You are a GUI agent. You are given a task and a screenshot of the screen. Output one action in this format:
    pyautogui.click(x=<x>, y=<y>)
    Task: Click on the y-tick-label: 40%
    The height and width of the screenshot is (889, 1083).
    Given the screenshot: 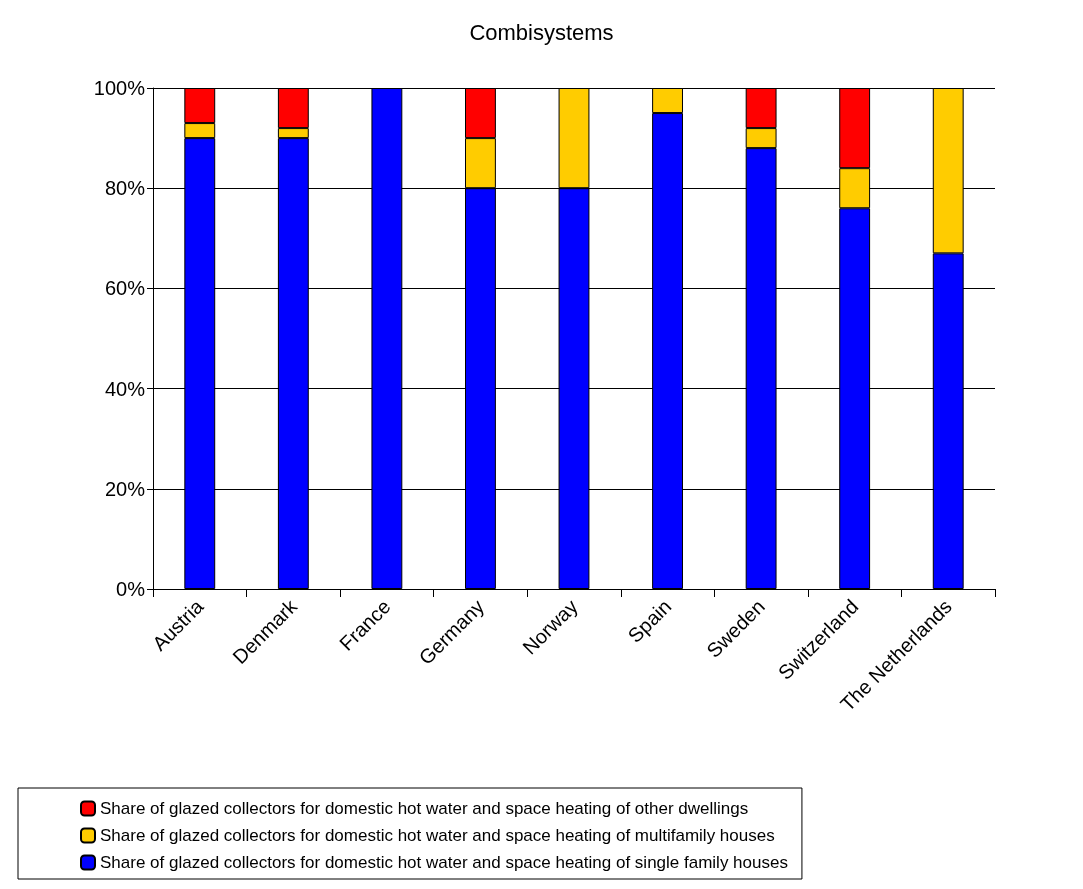 What is the action you would take?
    pyautogui.click(x=125, y=388)
    